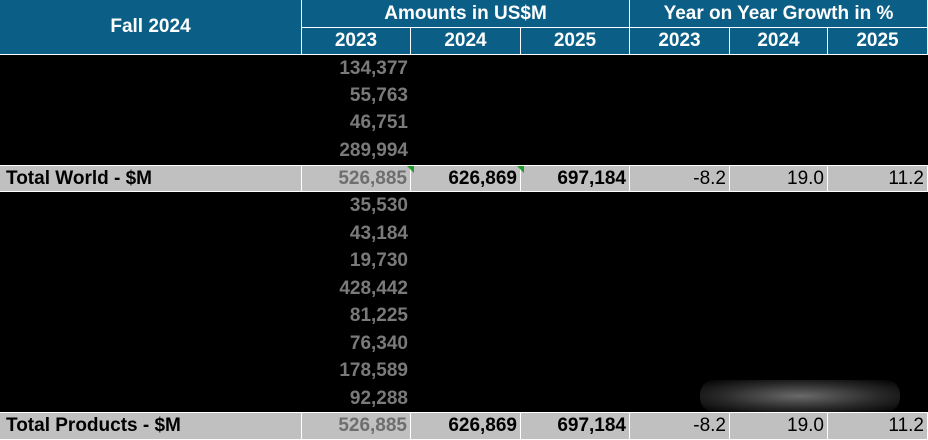 Image resolution: width=928 pixels, height=440 pixels. What do you see at coordinates (779, 178) in the screenshot?
I see `total-world-growth-2024-cell: 19.0` at bounding box center [779, 178].